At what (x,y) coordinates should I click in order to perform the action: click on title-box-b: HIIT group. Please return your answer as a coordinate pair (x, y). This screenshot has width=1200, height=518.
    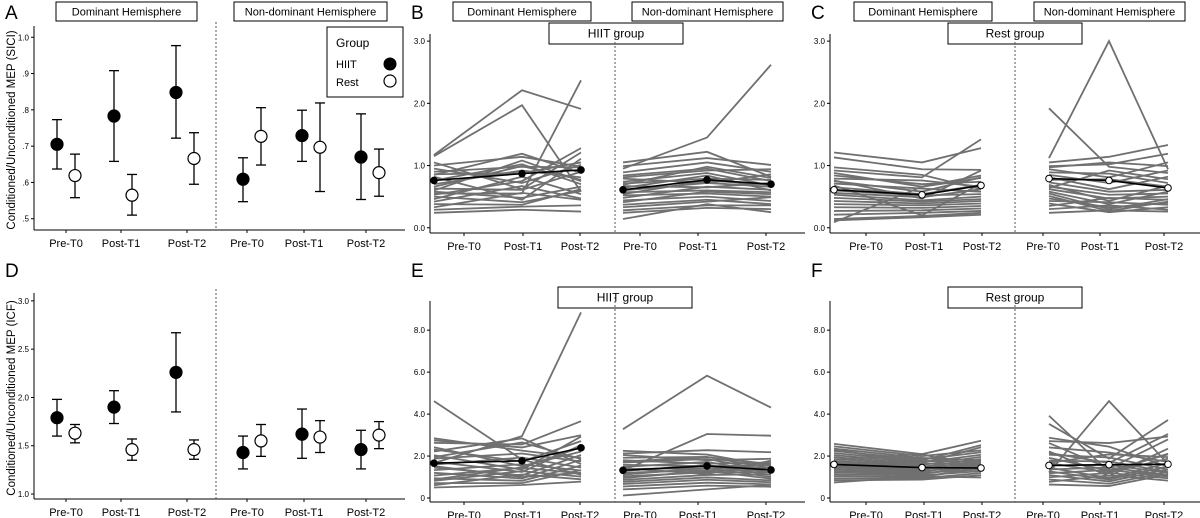
    Looking at the image, I should click on (616, 33).